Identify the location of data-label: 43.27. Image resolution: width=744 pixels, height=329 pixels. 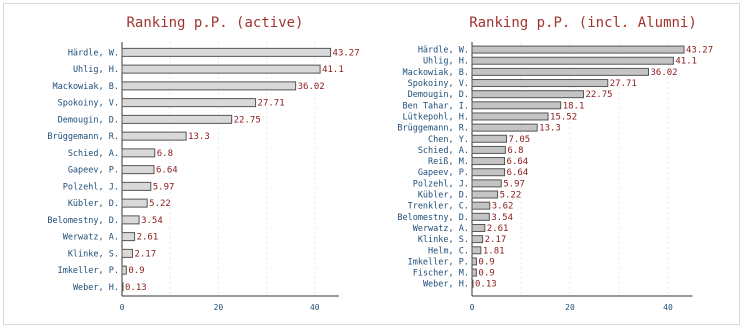
(346, 53).